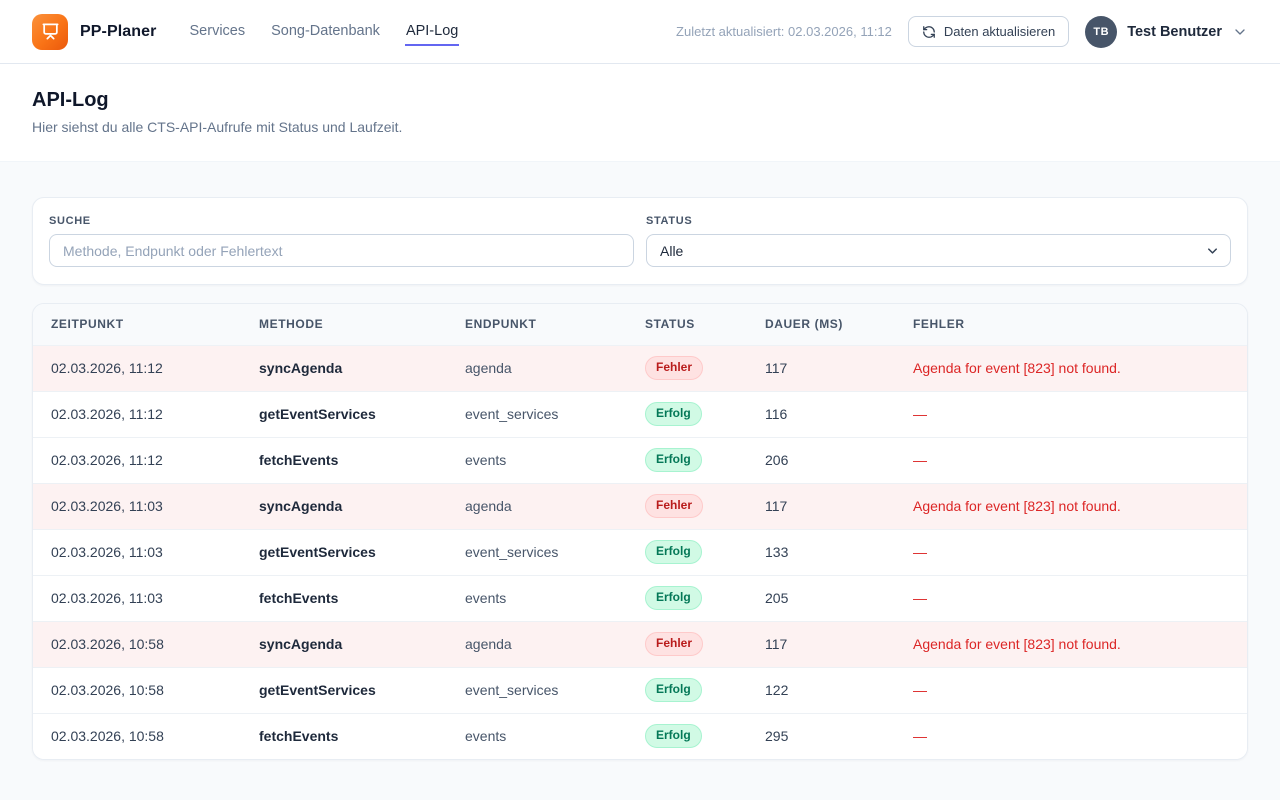  Describe the element at coordinates (217, 30) in the screenshot. I see `nav-item-services: Services` at that location.